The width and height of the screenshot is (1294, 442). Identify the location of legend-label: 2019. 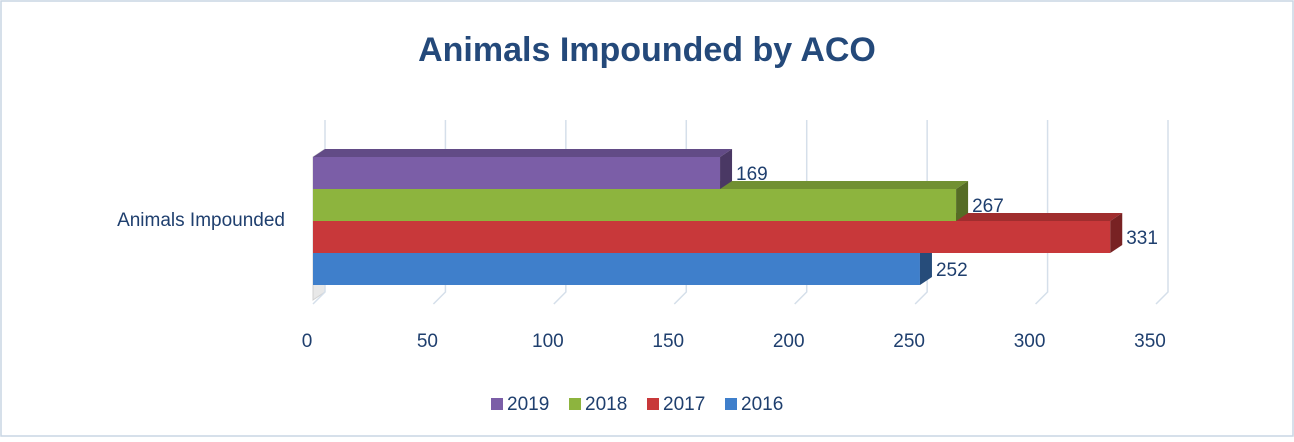
(528, 404).